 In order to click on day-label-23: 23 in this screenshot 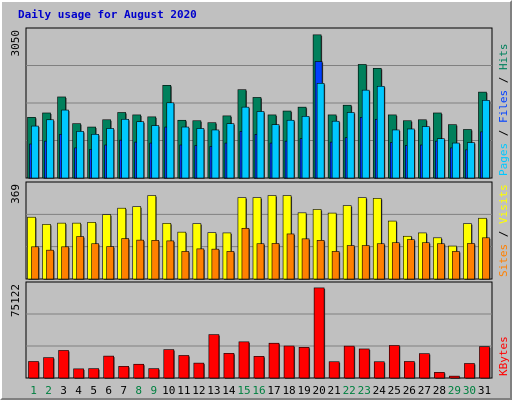, I will do `click(364, 390)`.